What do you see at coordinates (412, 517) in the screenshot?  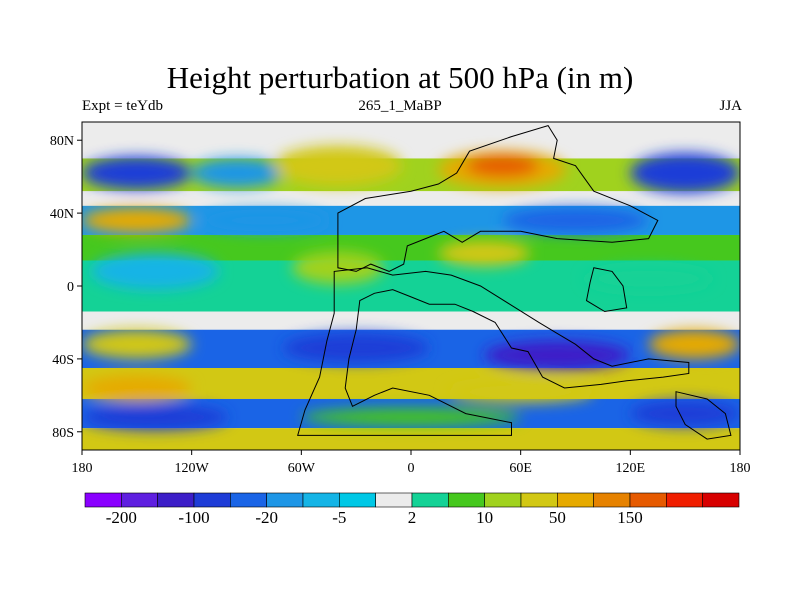 I see `colorbar-label-4: 2` at bounding box center [412, 517].